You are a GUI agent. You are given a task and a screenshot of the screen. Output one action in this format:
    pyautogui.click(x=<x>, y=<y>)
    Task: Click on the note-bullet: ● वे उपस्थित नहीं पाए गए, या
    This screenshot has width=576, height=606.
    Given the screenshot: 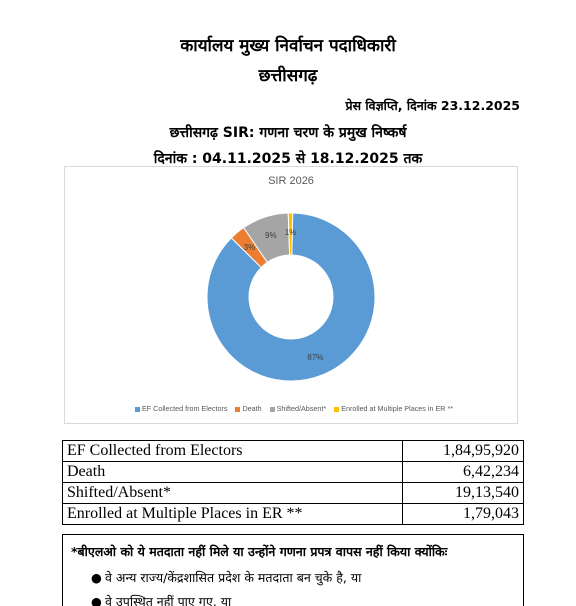 What is the action you would take?
    pyautogui.click(x=161, y=599)
    